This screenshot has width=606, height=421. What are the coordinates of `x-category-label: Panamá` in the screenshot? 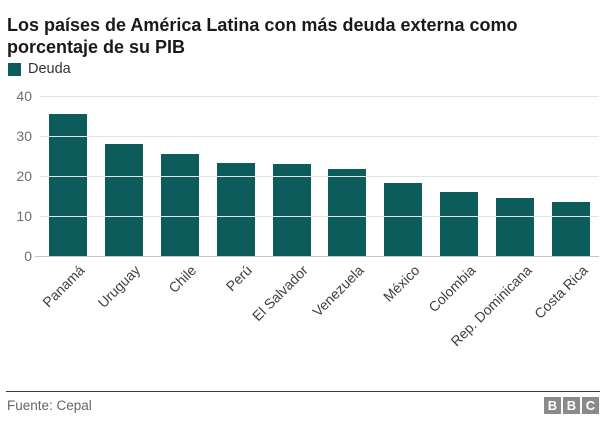 It's located at (63, 286).